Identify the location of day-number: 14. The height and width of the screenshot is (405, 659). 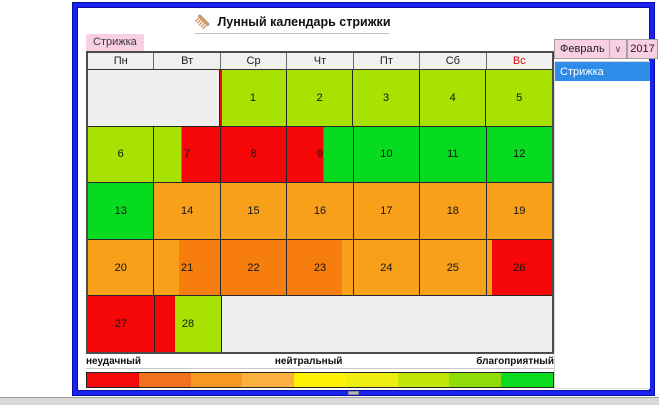
(187, 210).